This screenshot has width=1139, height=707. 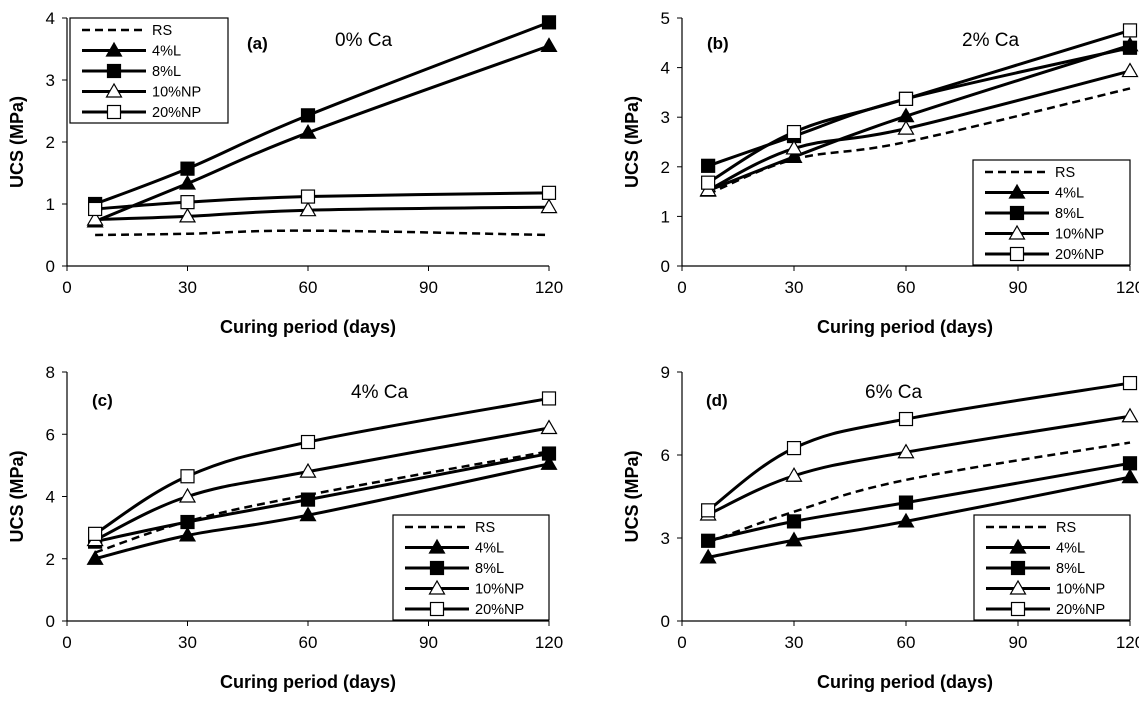 What do you see at coordinates (50, 434) in the screenshot?
I see `y-tick-label: 6` at bounding box center [50, 434].